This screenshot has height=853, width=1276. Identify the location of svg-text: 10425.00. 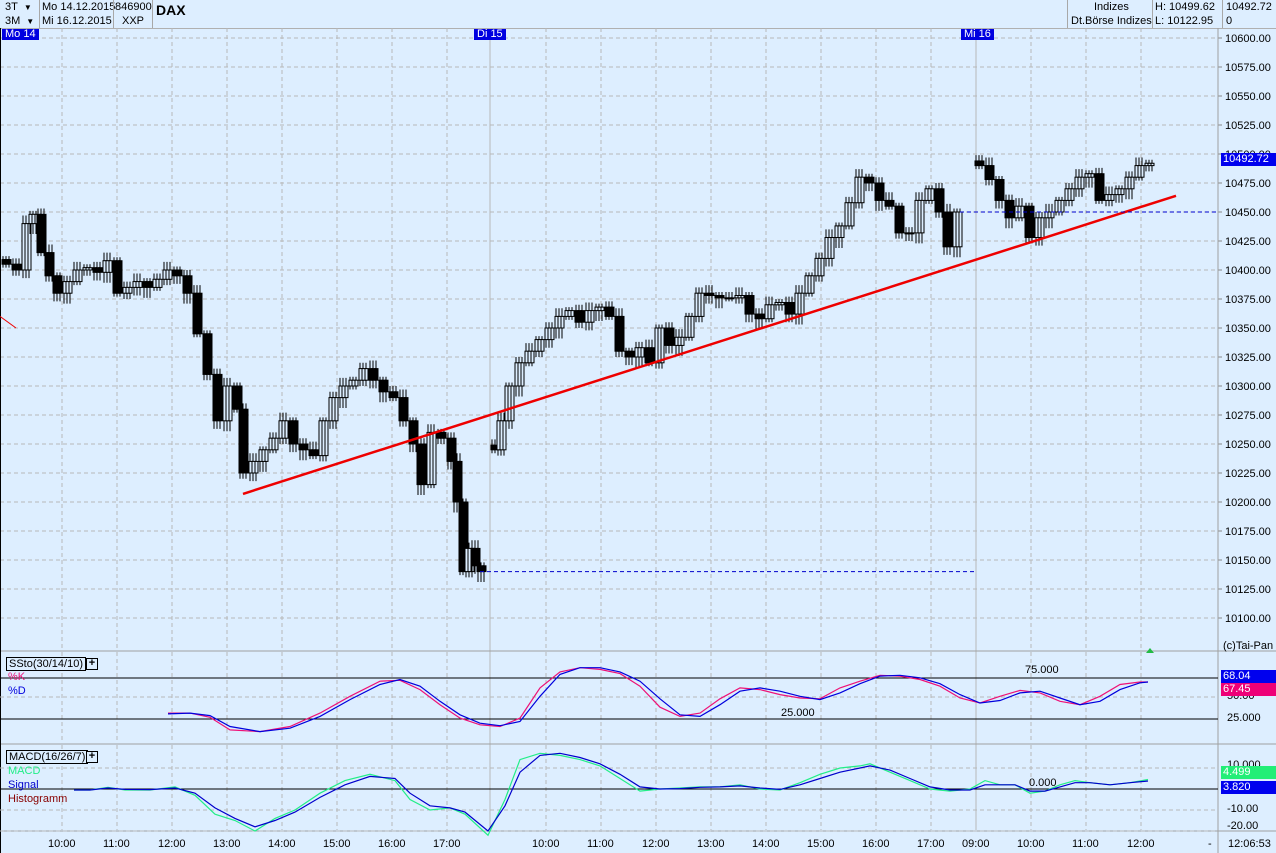
(1248, 242).